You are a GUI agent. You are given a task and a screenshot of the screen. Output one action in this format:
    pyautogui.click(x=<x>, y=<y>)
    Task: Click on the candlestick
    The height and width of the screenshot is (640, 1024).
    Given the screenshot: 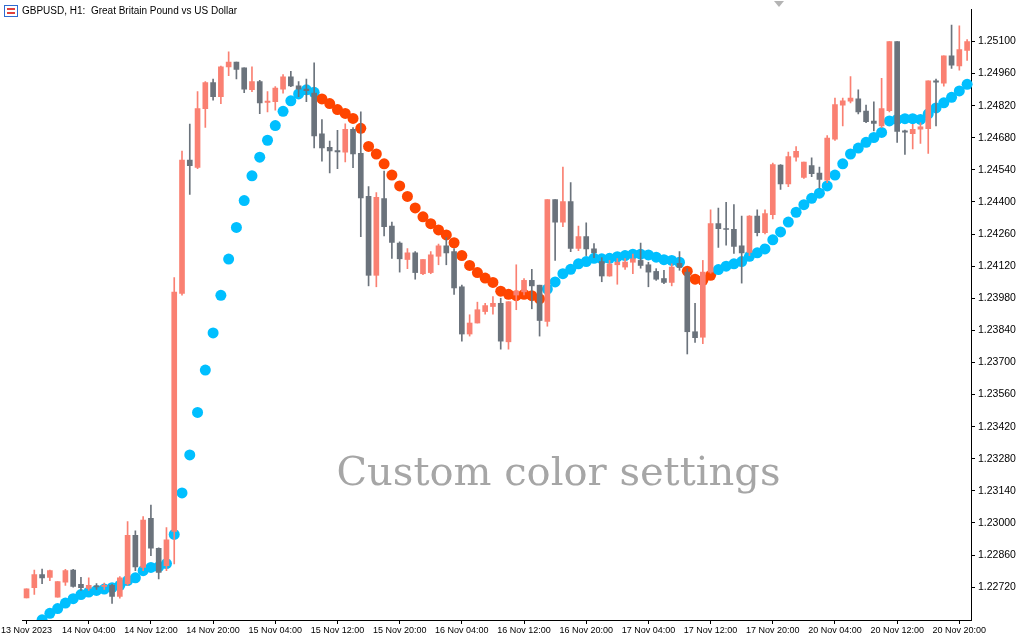 What is the action you would take?
    pyautogui.click(x=423, y=267)
    